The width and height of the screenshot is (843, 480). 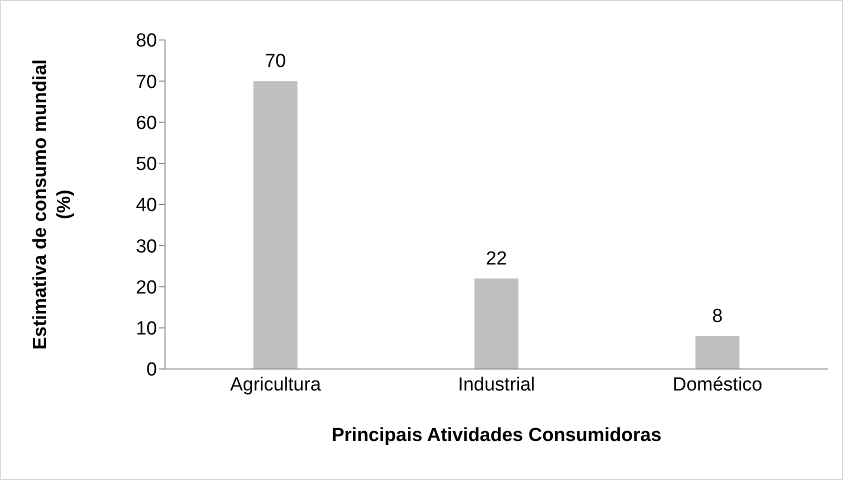 I want to click on y-tick-label: 20, so click(x=146, y=287).